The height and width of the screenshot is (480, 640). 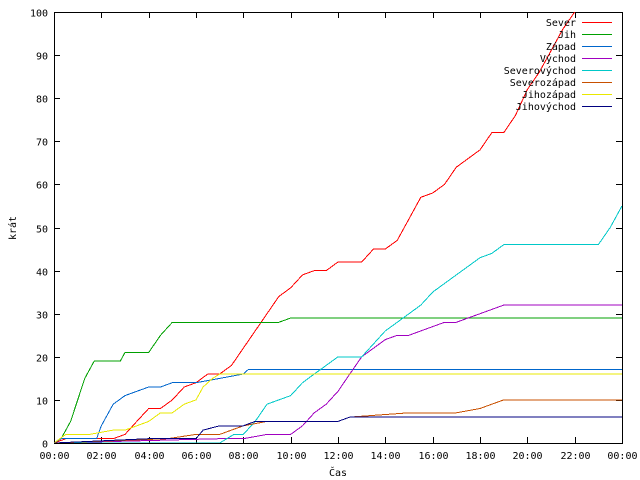 I want to click on x-tick-label: 18:00, so click(x=480, y=456).